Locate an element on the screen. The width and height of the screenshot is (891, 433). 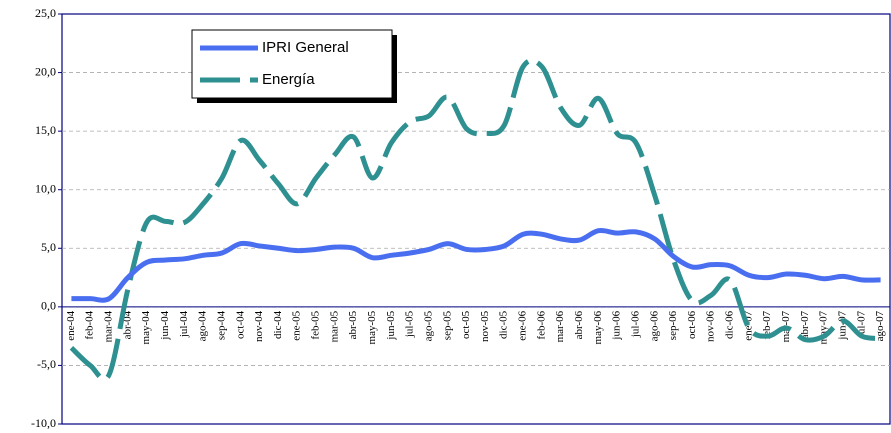
x-tick-label: sep-06 is located at coordinates (673, 325).